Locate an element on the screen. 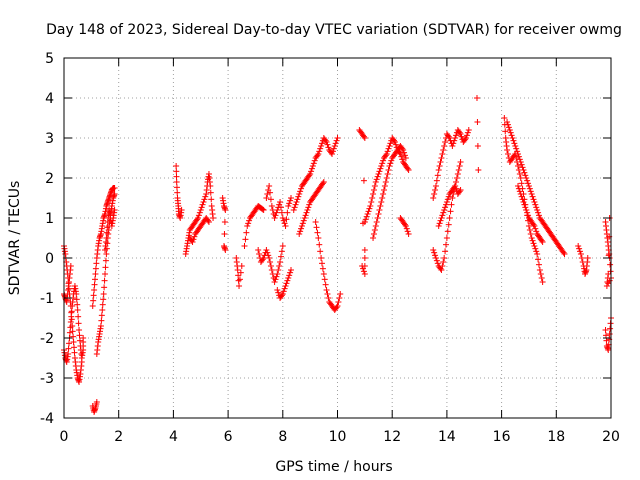 Image resolution: width=640 pixels, height=480 pixels. y-tick-label: 4 is located at coordinates (49, 99).